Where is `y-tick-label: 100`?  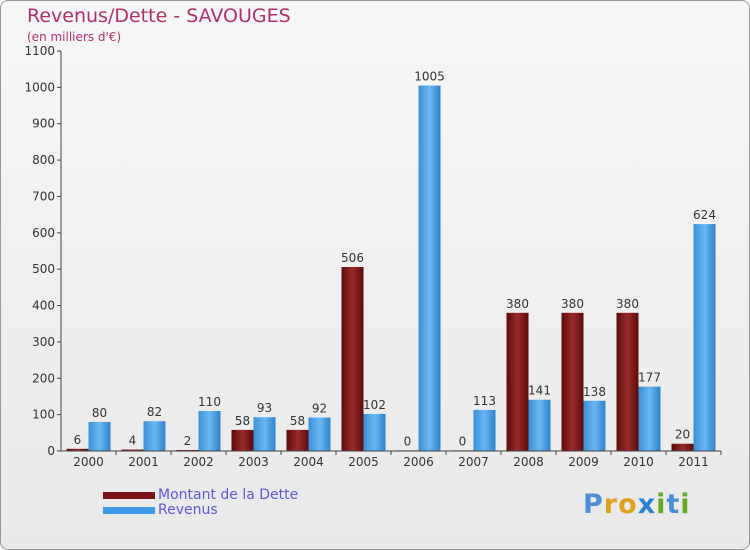 y-tick-label: 100 is located at coordinates (43, 415).